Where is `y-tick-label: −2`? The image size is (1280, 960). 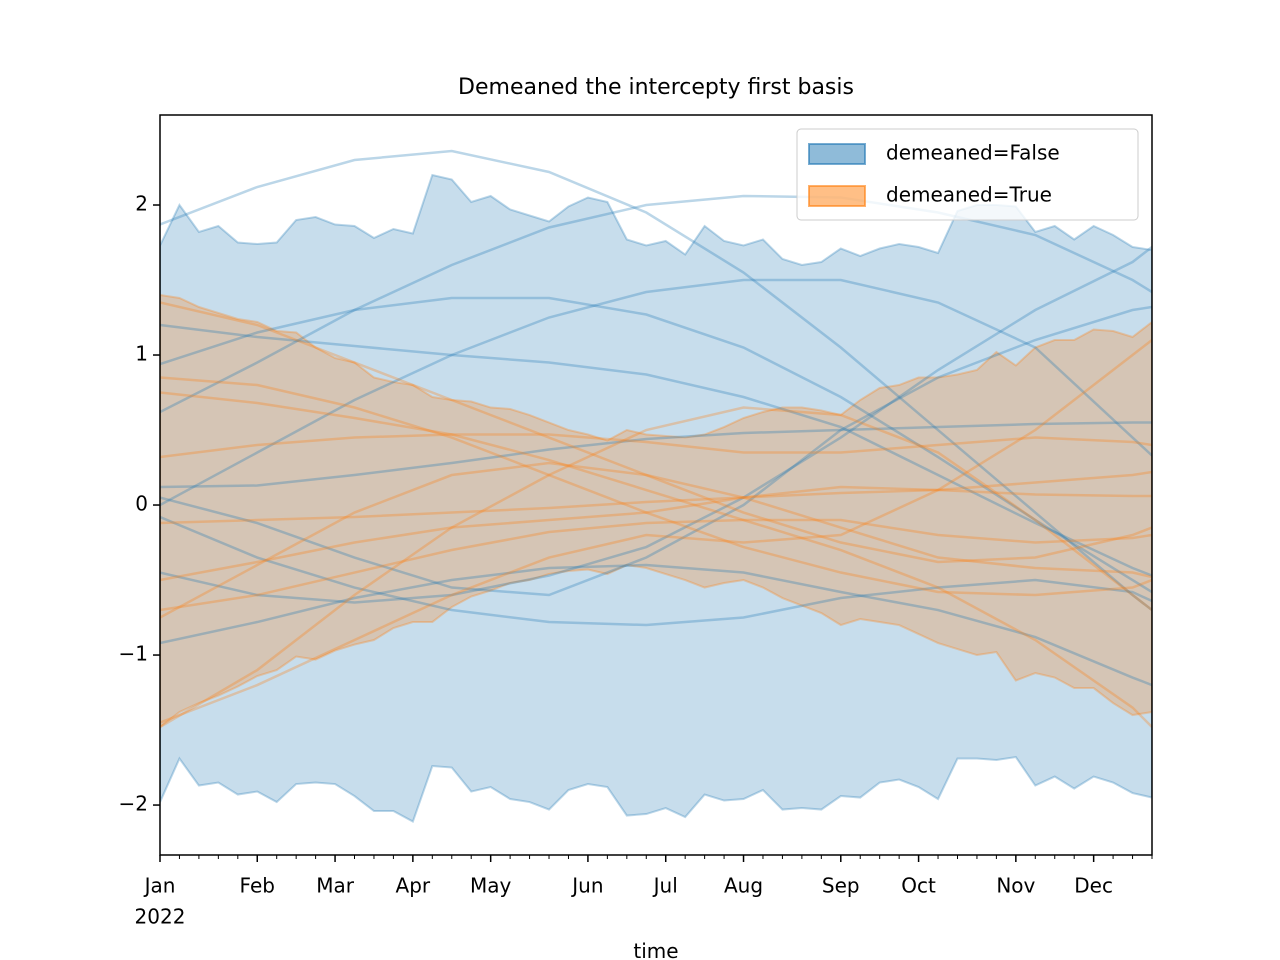
y-tick-label: −2 is located at coordinates (133, 804).